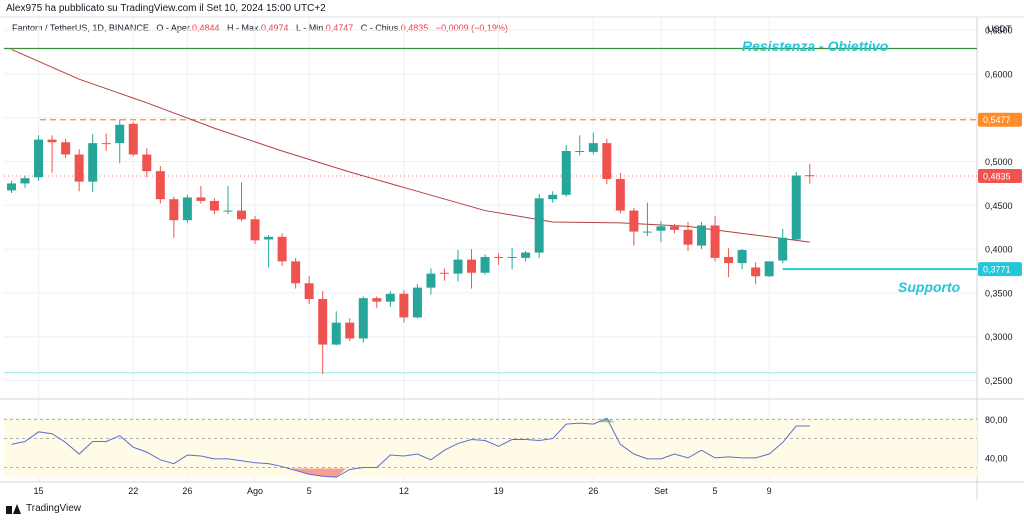 The height and width of the screenshot is (522, 1024). I want to click on high-value: 0,4974, so click(275, 28).